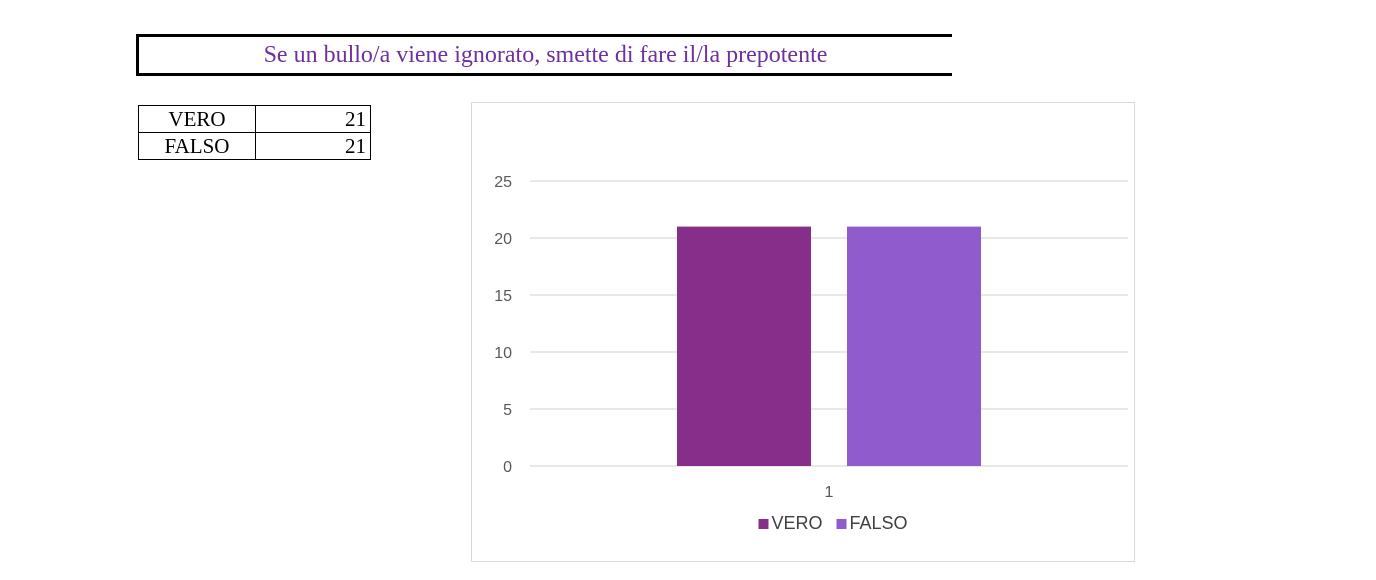 The width and height of the screenshot is (1376, 580). What do you see at coordinates (503, 182) in the screenshot?
I see `y-tick-label: 25` at bounding box center [503, 182].